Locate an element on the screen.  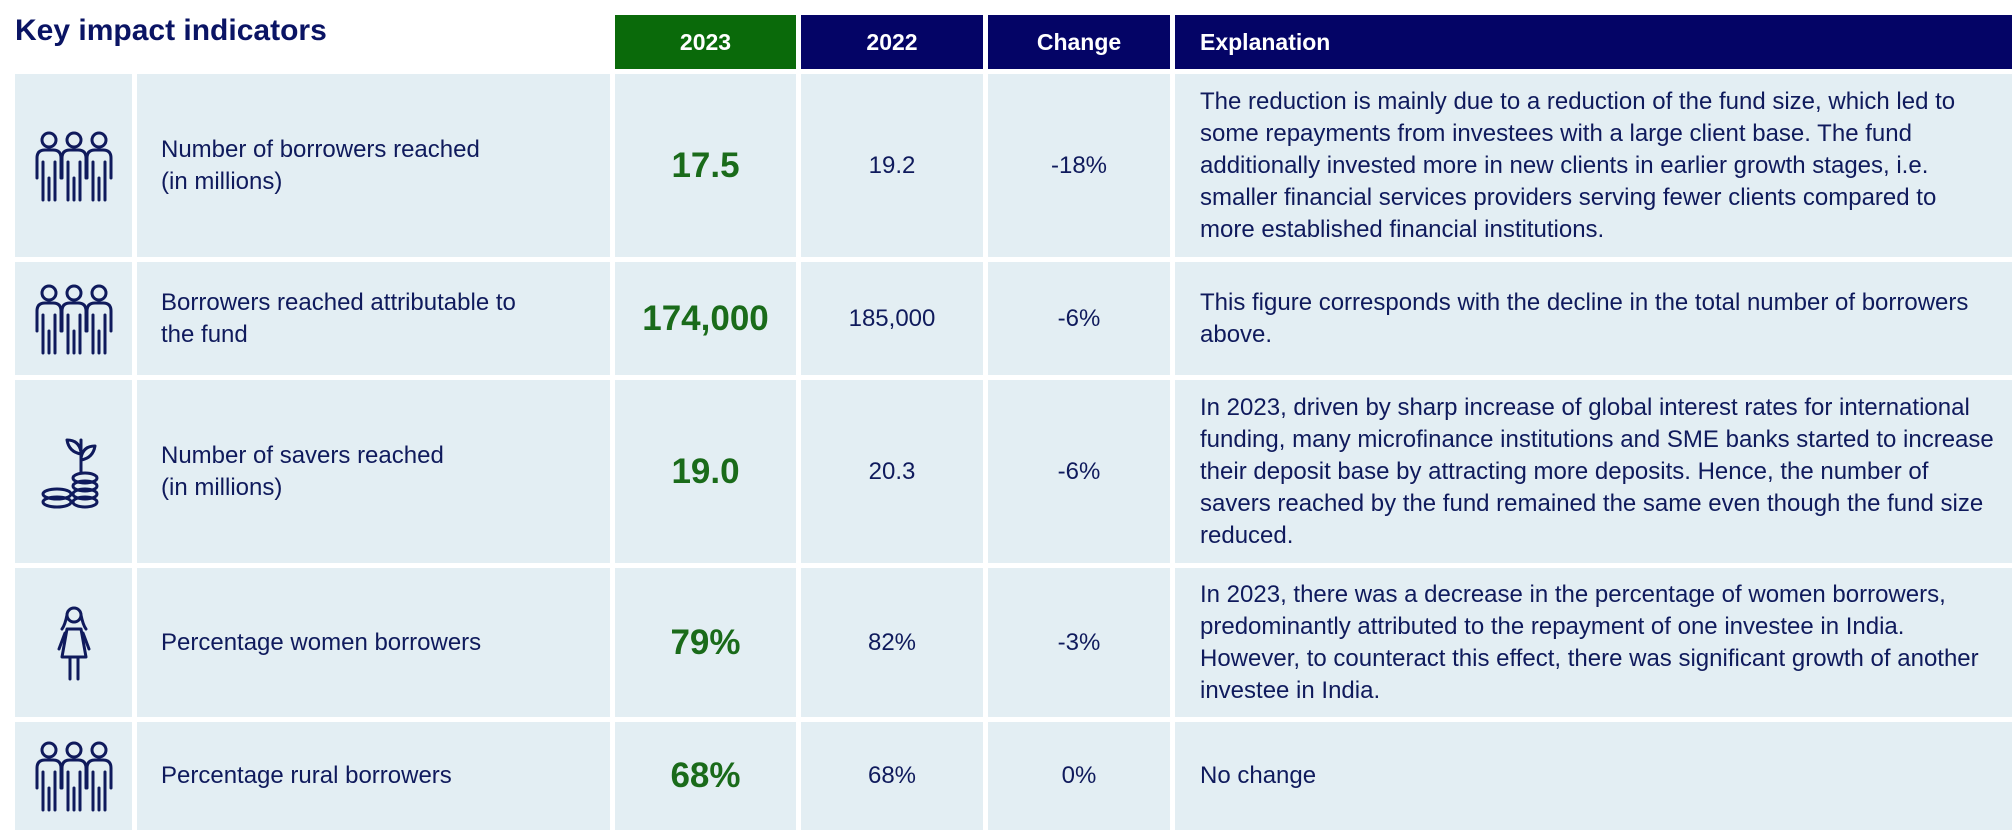
value-2023: 79% is located at coordinates (705, 642).